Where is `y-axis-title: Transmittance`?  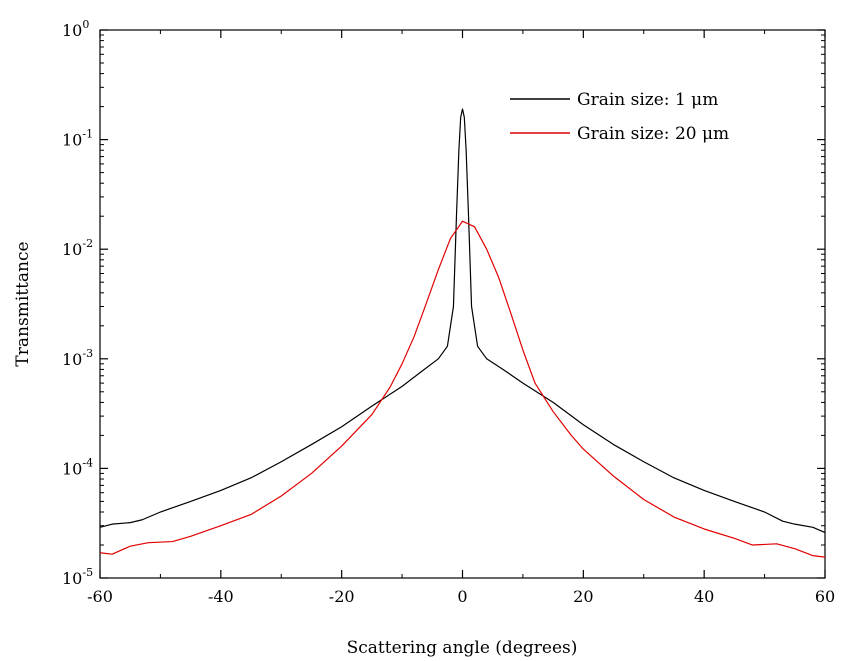
y-axis-title: Transmittance is located at coordinates (23, 303).